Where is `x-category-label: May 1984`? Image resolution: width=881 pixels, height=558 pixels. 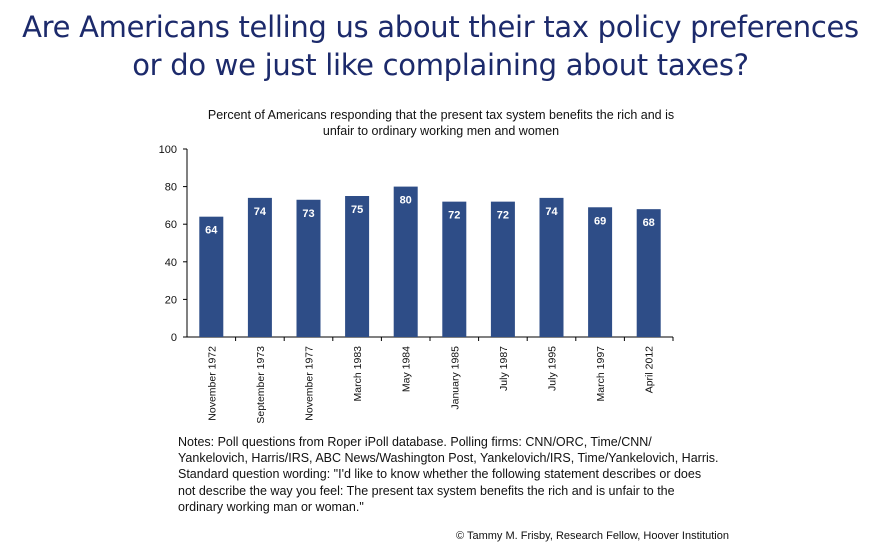
x-category-label: May 1984 is located at coordinates (407, 369).